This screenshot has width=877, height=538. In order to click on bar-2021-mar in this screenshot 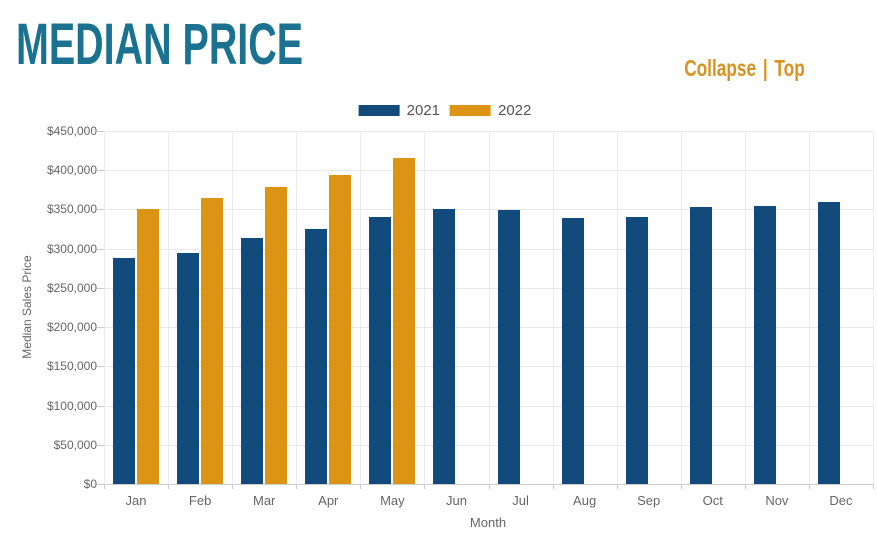, I will do `click(252, 360)`.